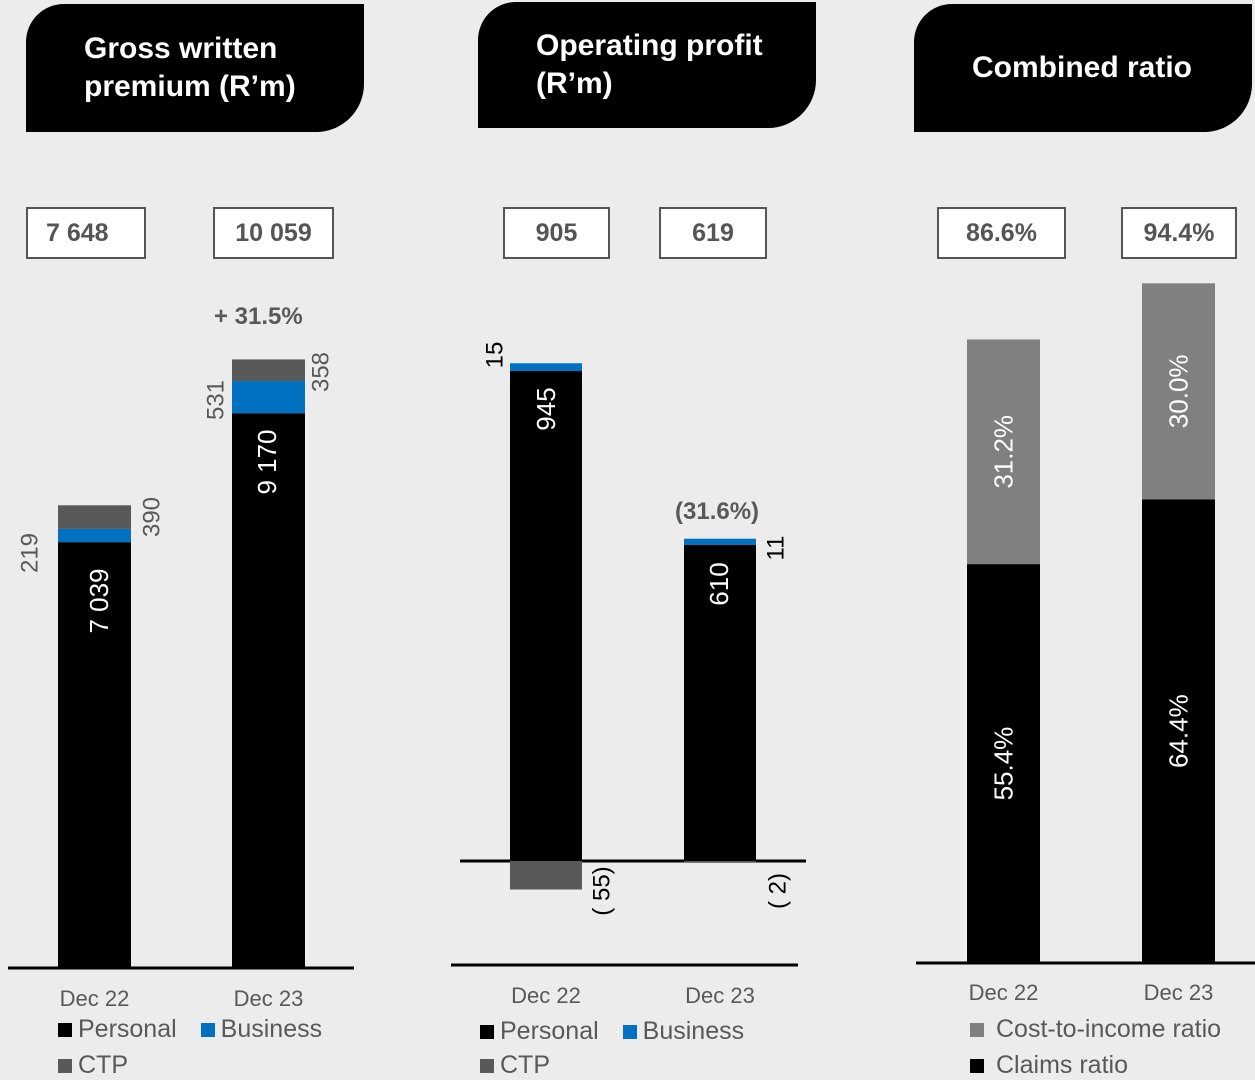 Image resolution: width=1255 pixels, height=1080 pixels. What do you see at coordinates (602, 890) in the screenshot?
I see `op-label-ctp-dec-22: ( 55)` at bounding box center [602, 890].